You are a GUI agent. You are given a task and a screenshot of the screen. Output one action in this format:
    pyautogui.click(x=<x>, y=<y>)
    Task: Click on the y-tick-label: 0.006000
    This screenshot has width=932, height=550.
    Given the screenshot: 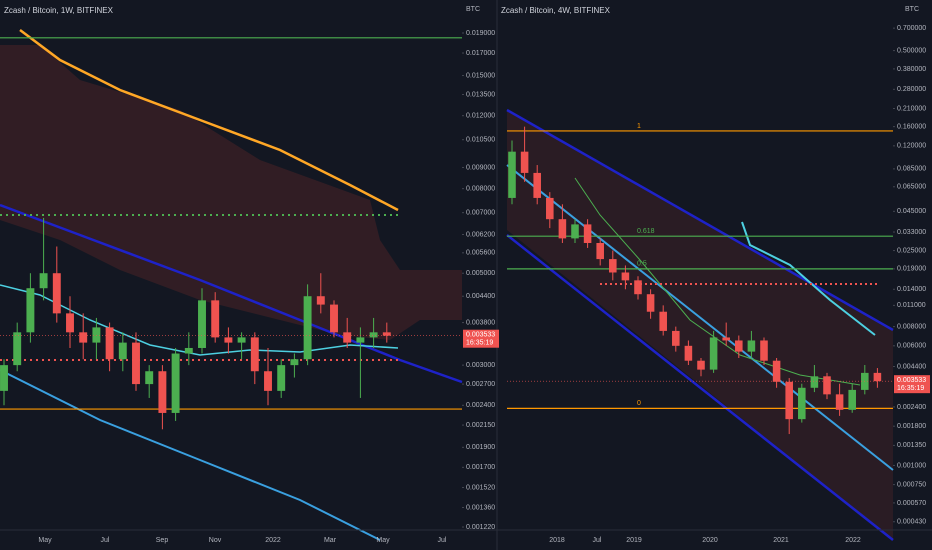 What is the action you would take?
    pyautogui.click(x=911, y=346)
    